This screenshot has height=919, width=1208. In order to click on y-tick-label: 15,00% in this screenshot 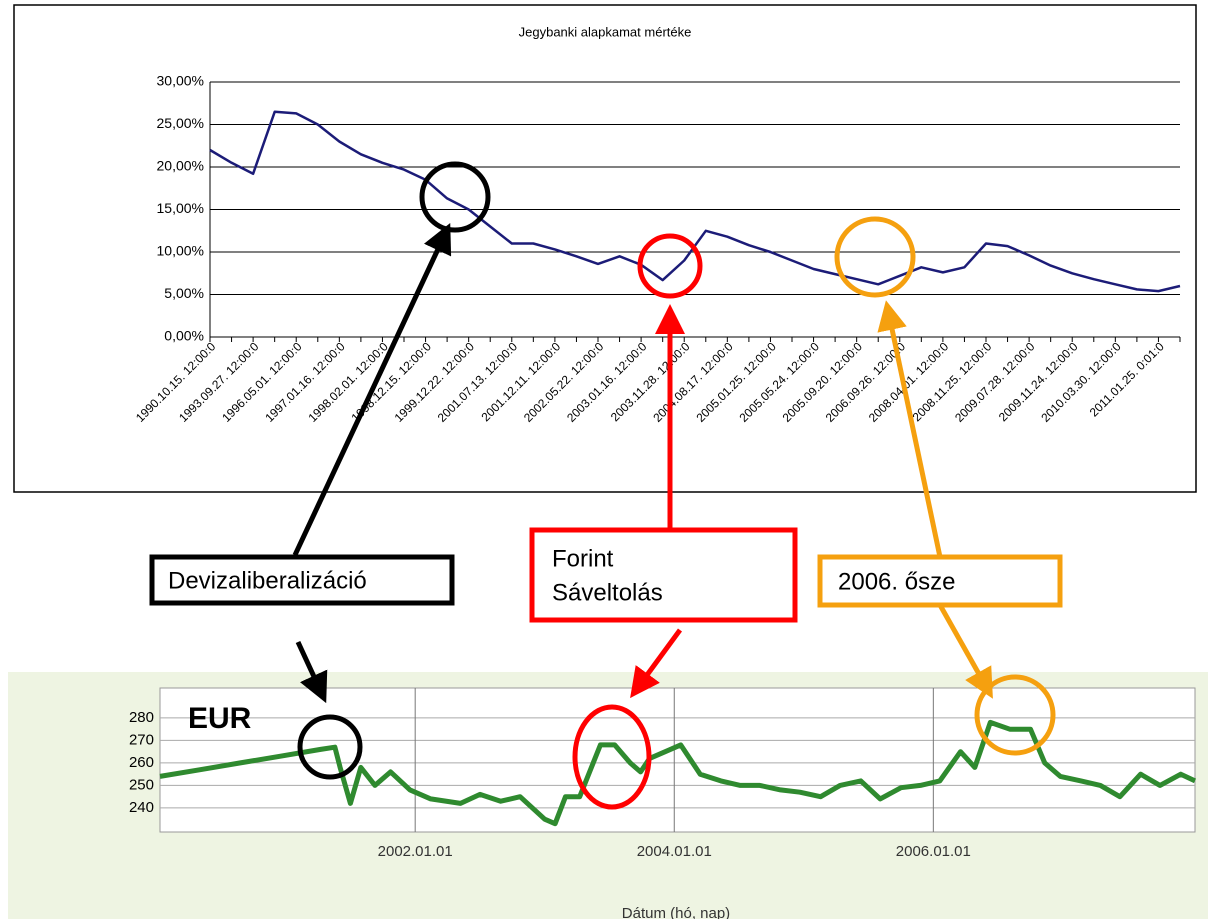, I will do `click(180, 208)`.